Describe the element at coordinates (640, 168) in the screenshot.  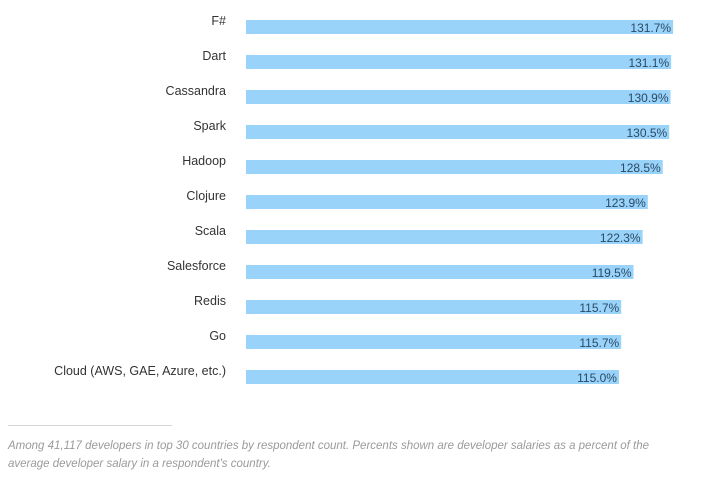
I see `value-label: 128.5%` at that location.